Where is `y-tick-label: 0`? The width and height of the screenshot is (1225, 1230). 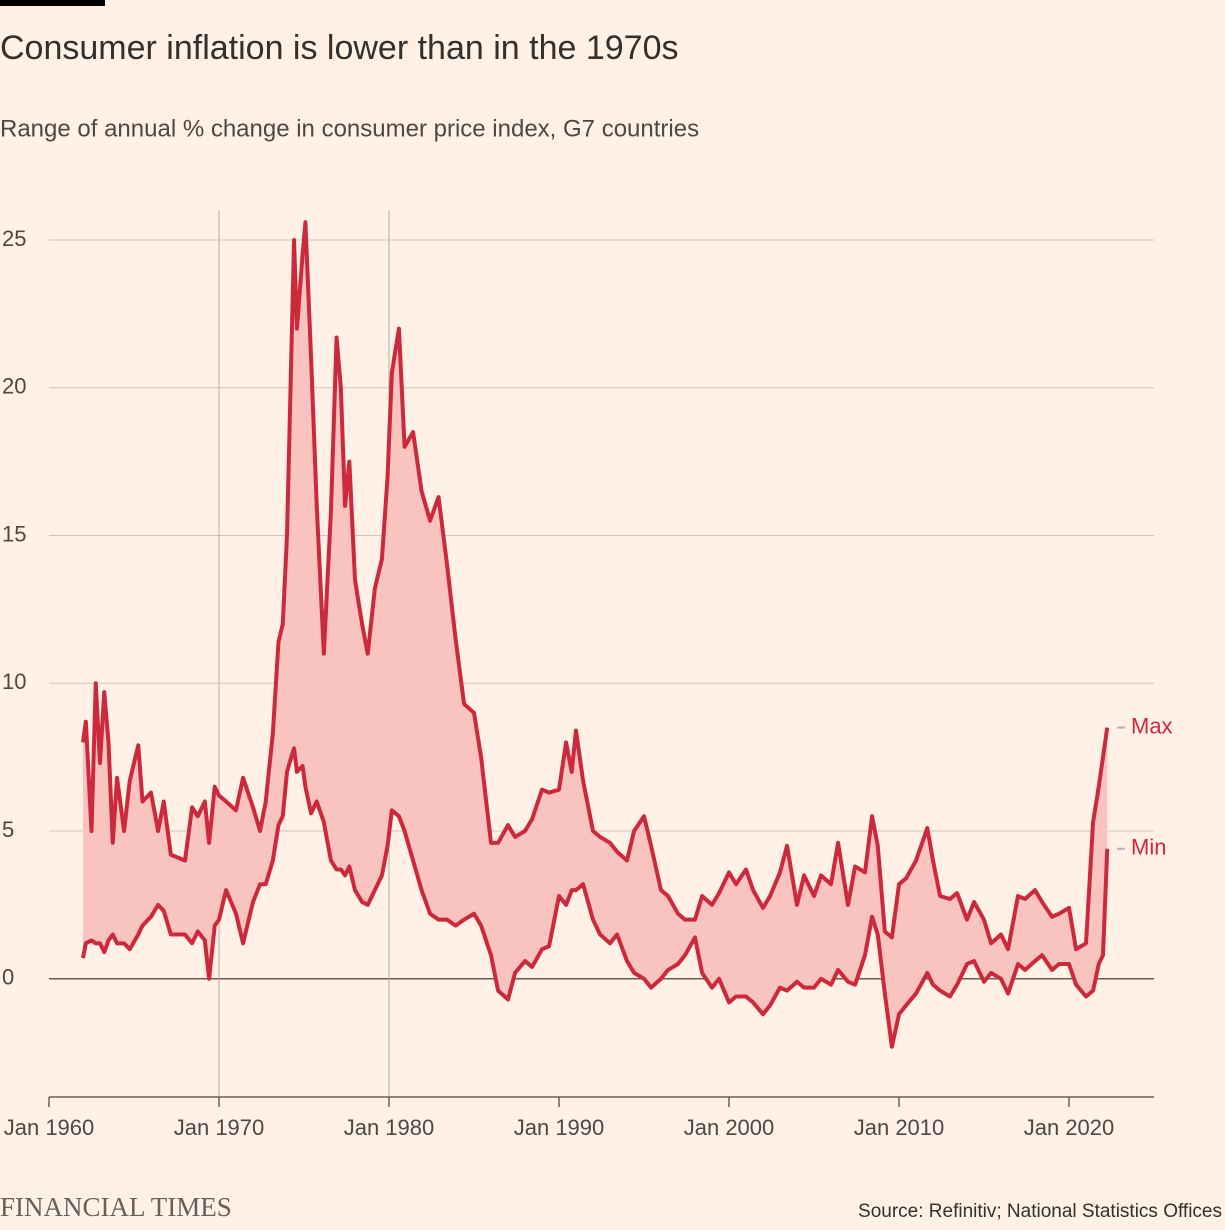 y-tick-label: 0 is located at coordinates (8, 977).